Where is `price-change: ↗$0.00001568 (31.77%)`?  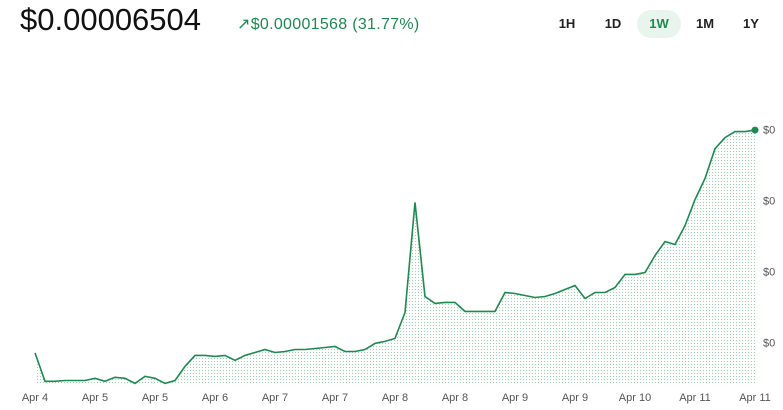
price-change: ↗$0.00001568 (31.77%) is located at coordinates (328, 24).